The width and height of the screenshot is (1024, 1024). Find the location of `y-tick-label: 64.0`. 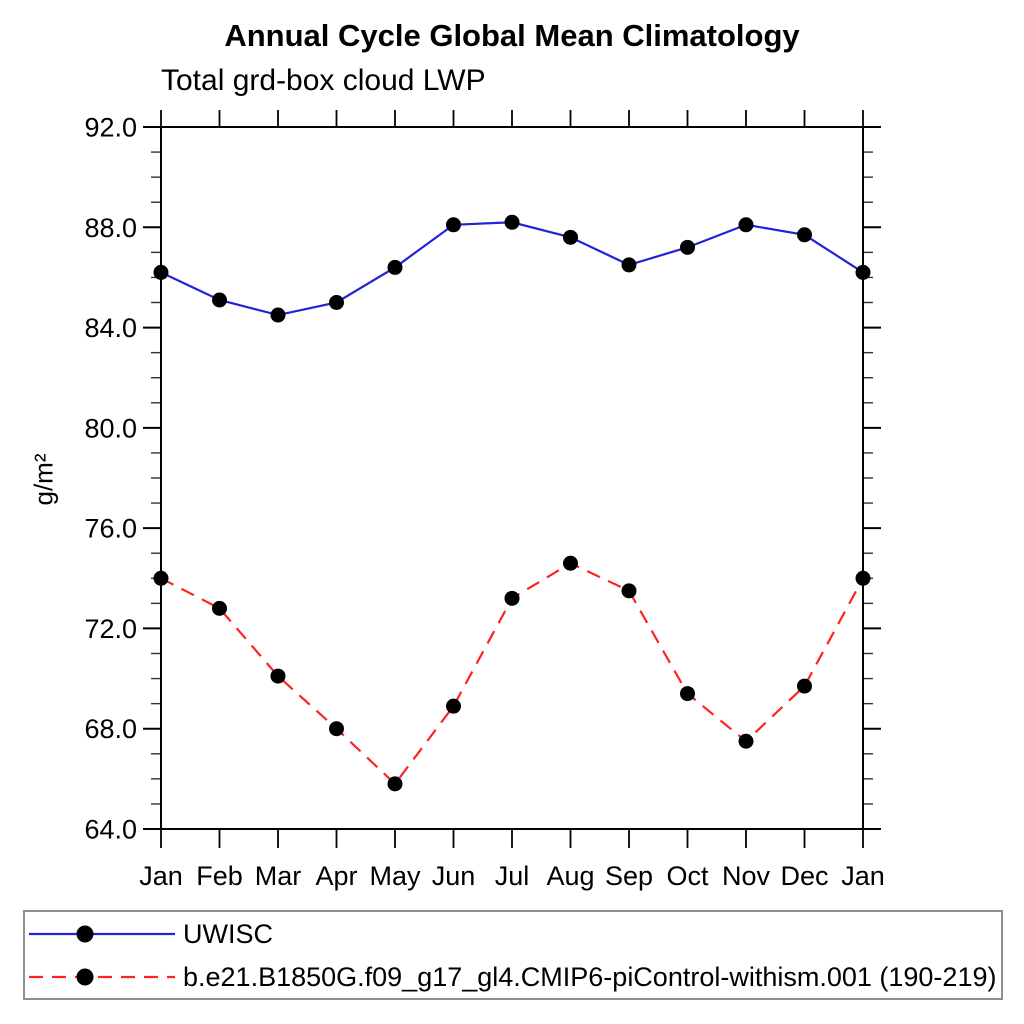

y-tick-label: 64.0 is located at coordinates (110, 830).